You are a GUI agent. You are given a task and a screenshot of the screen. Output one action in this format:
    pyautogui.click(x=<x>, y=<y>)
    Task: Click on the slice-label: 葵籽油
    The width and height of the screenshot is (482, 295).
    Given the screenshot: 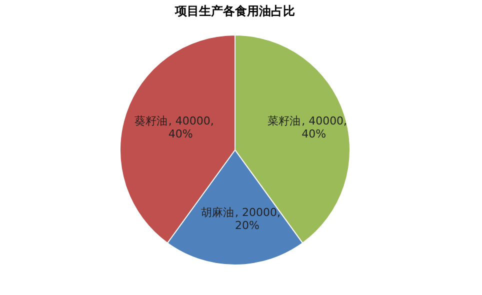 What is the action you would take?
    pyautogui.click(x=151, y=121)
    